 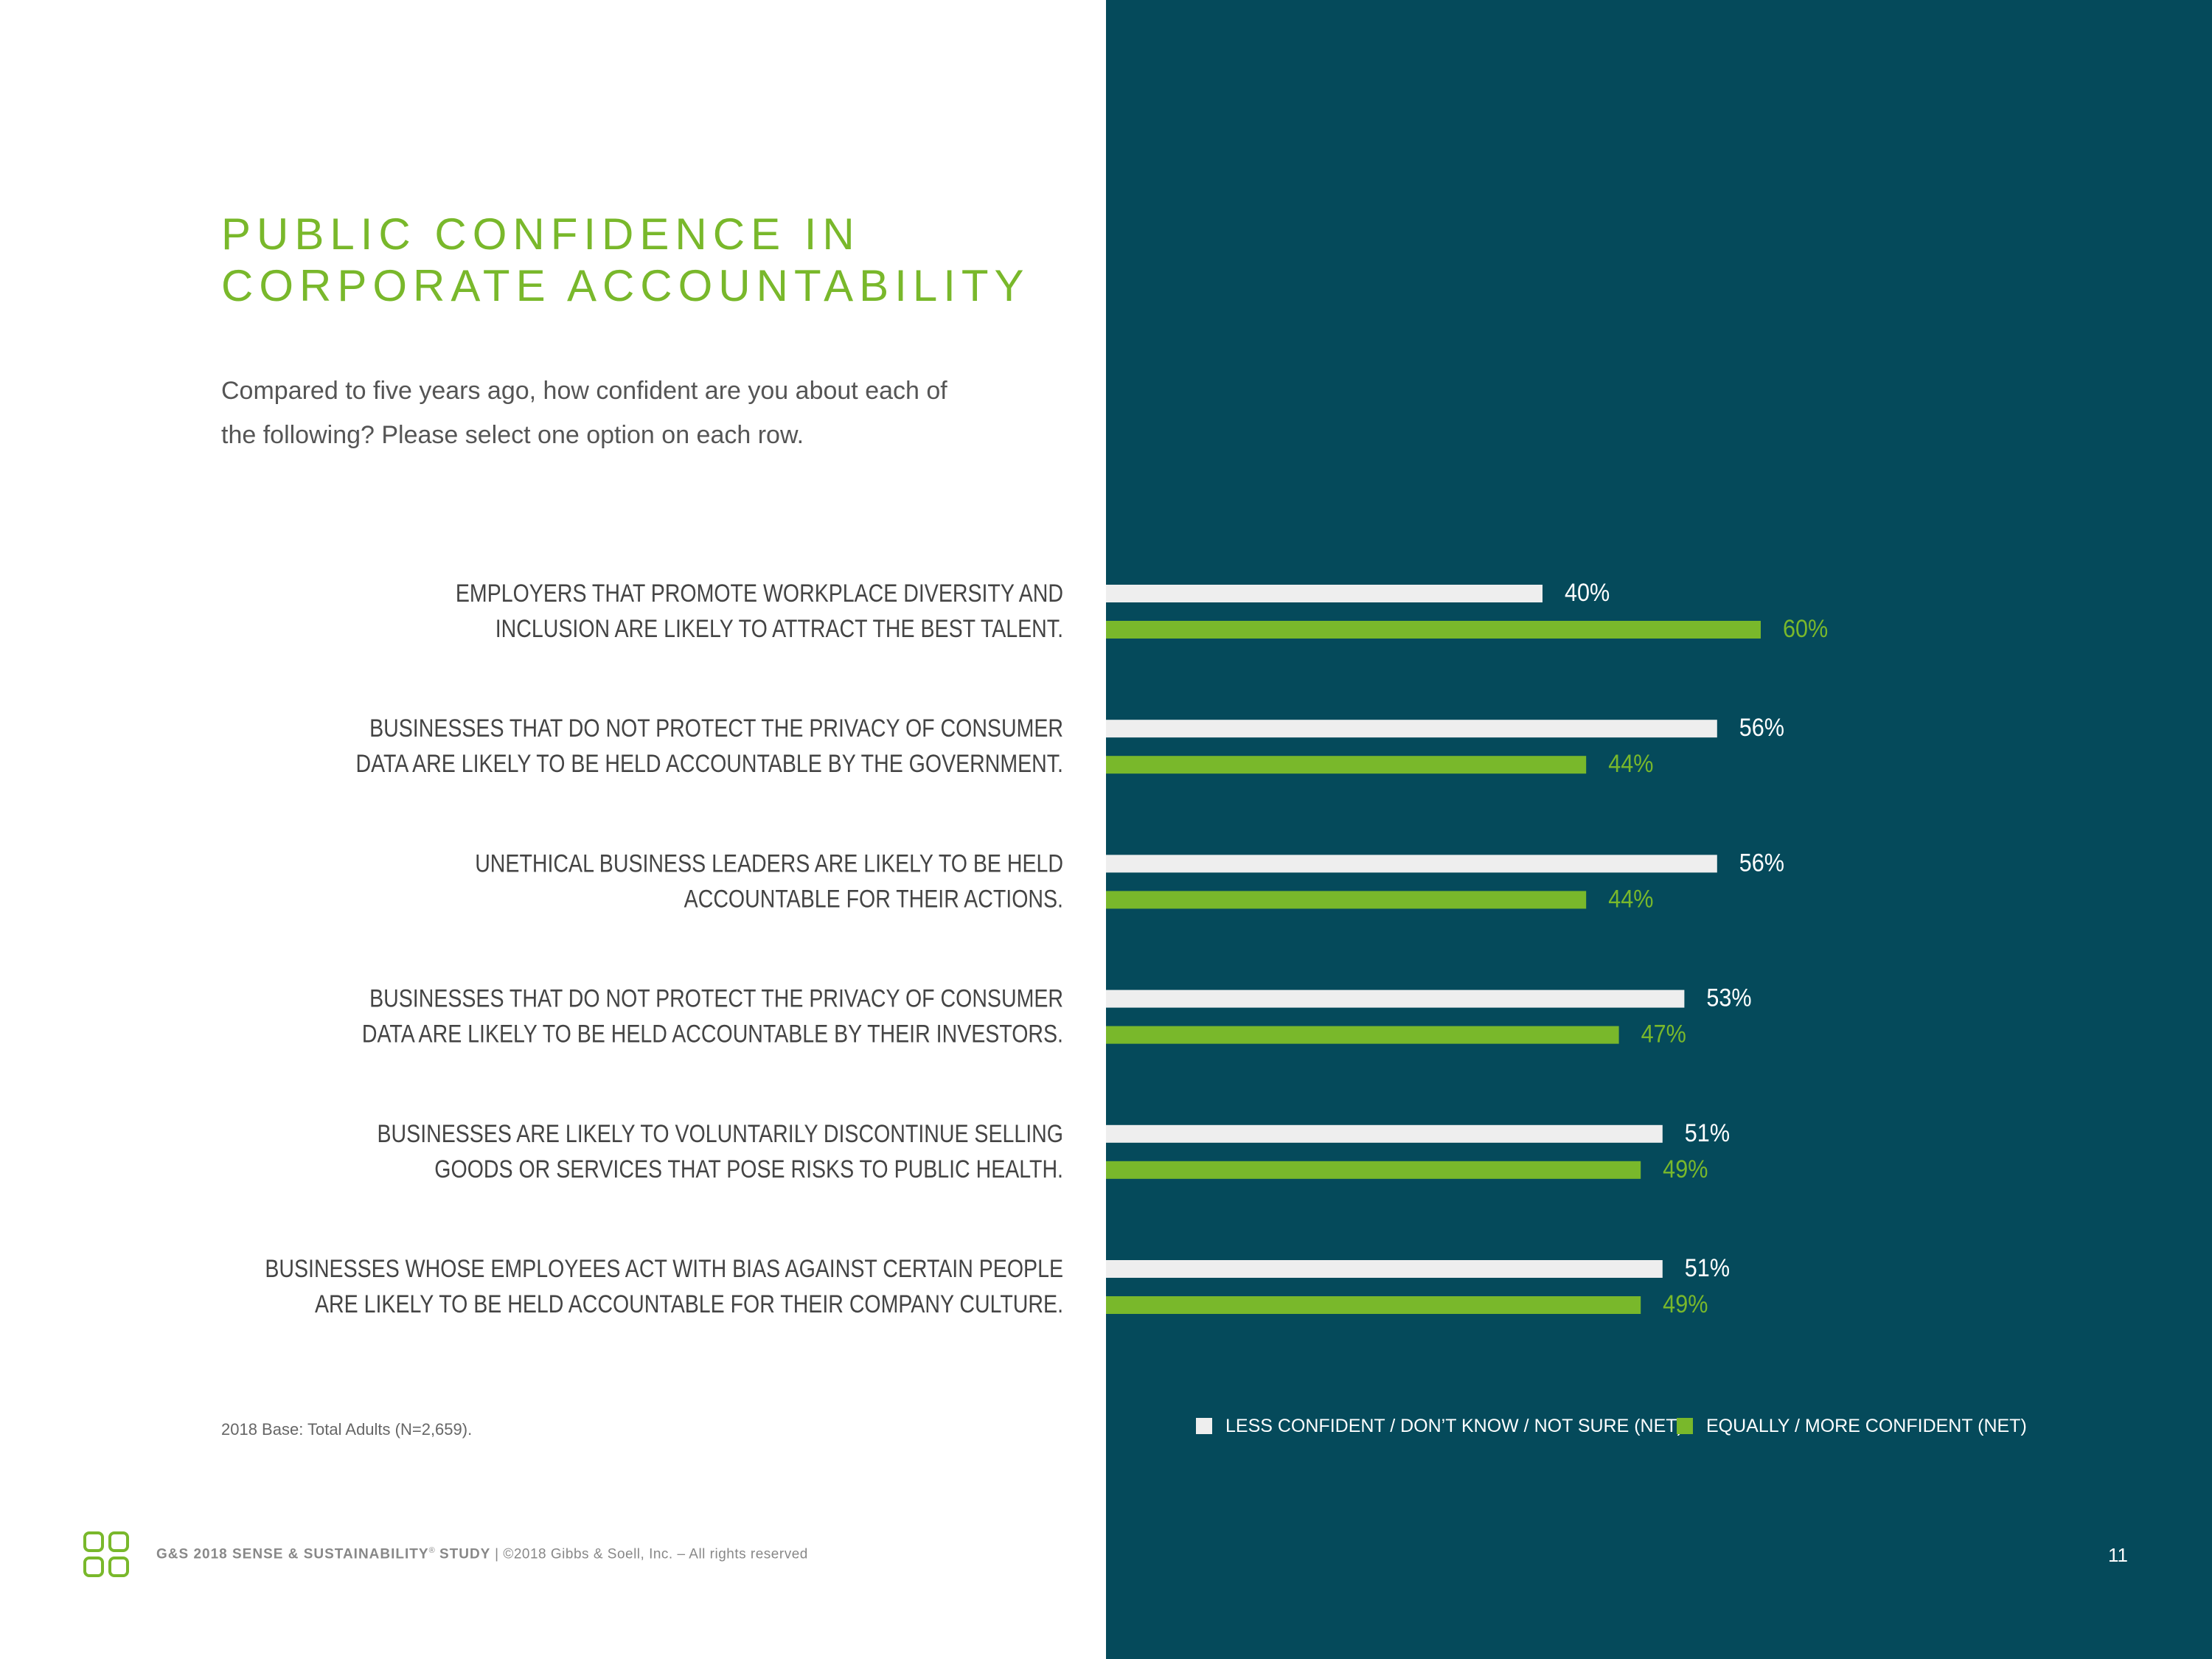 I want to click on data-label-less-confident: 53%, so click(x=1728, y=998).